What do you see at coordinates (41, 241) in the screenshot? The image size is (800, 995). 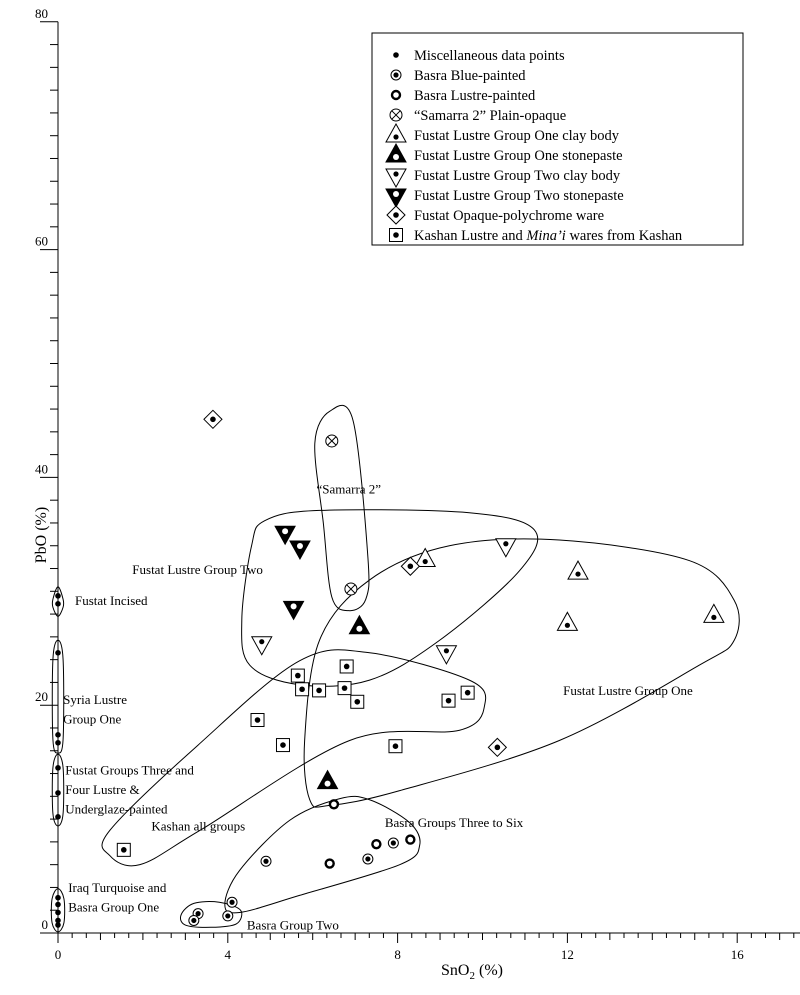 I see `y-tick-label: 60` at bounding box center [41, 241].